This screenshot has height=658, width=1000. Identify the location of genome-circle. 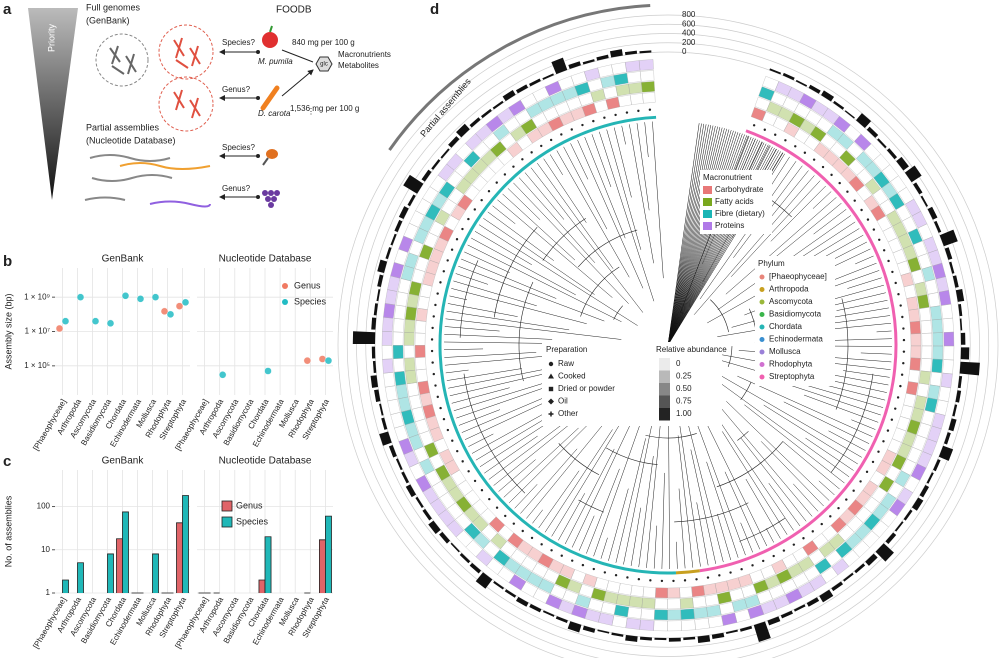
(122, 60).